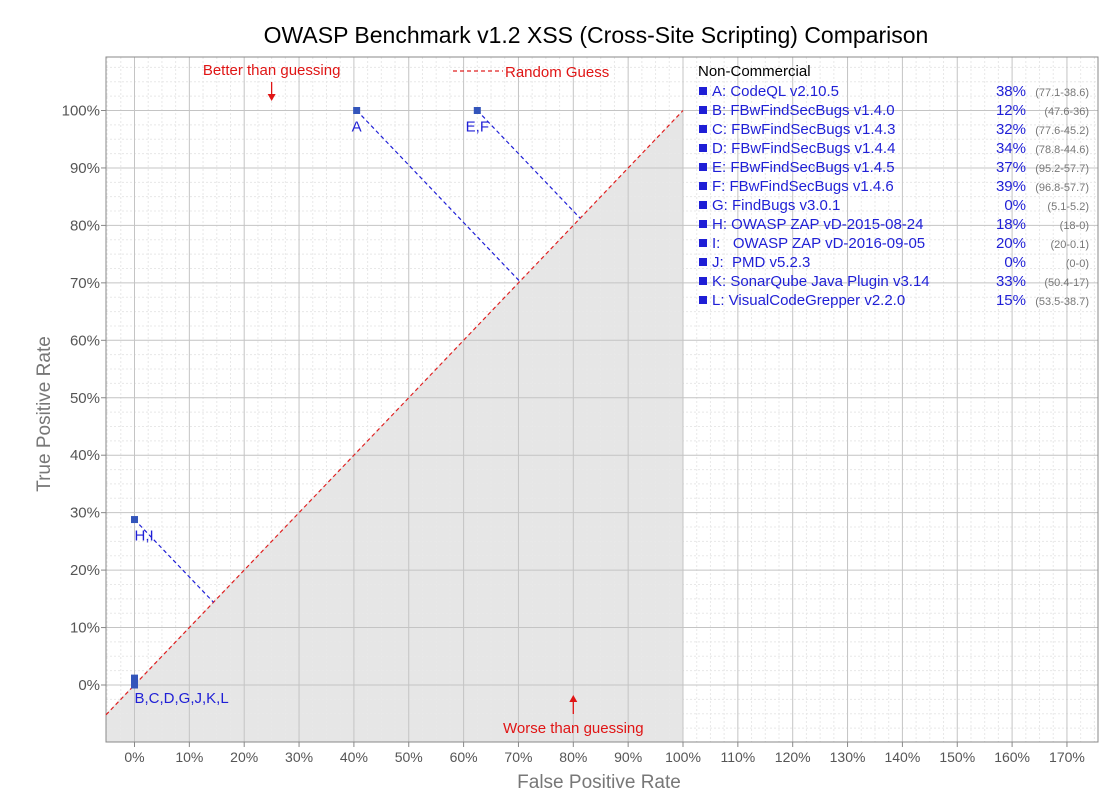 This screenshot has width=1120, height=800. I want to click on legend-entry-detail: (47.6-36), so click(1066, 112).